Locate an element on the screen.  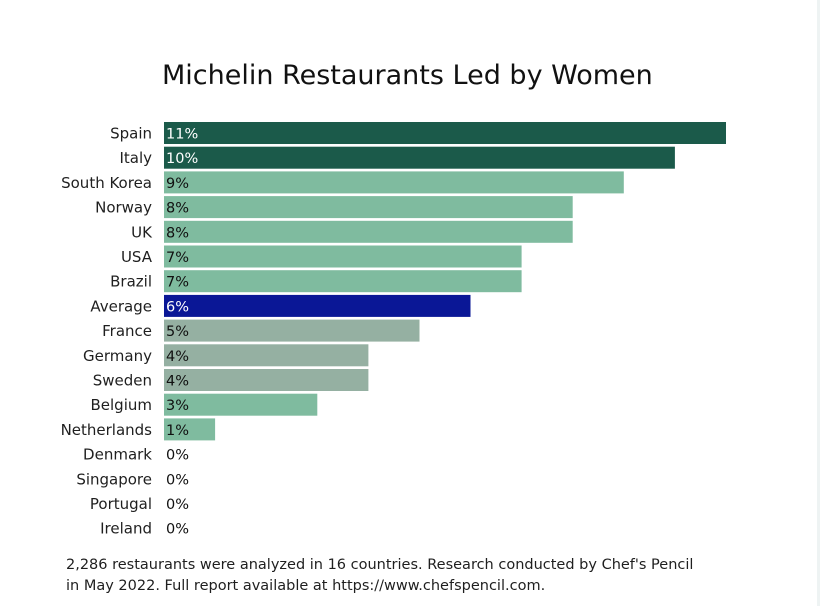
category-label: Norway is located at coordinates (123, 208).